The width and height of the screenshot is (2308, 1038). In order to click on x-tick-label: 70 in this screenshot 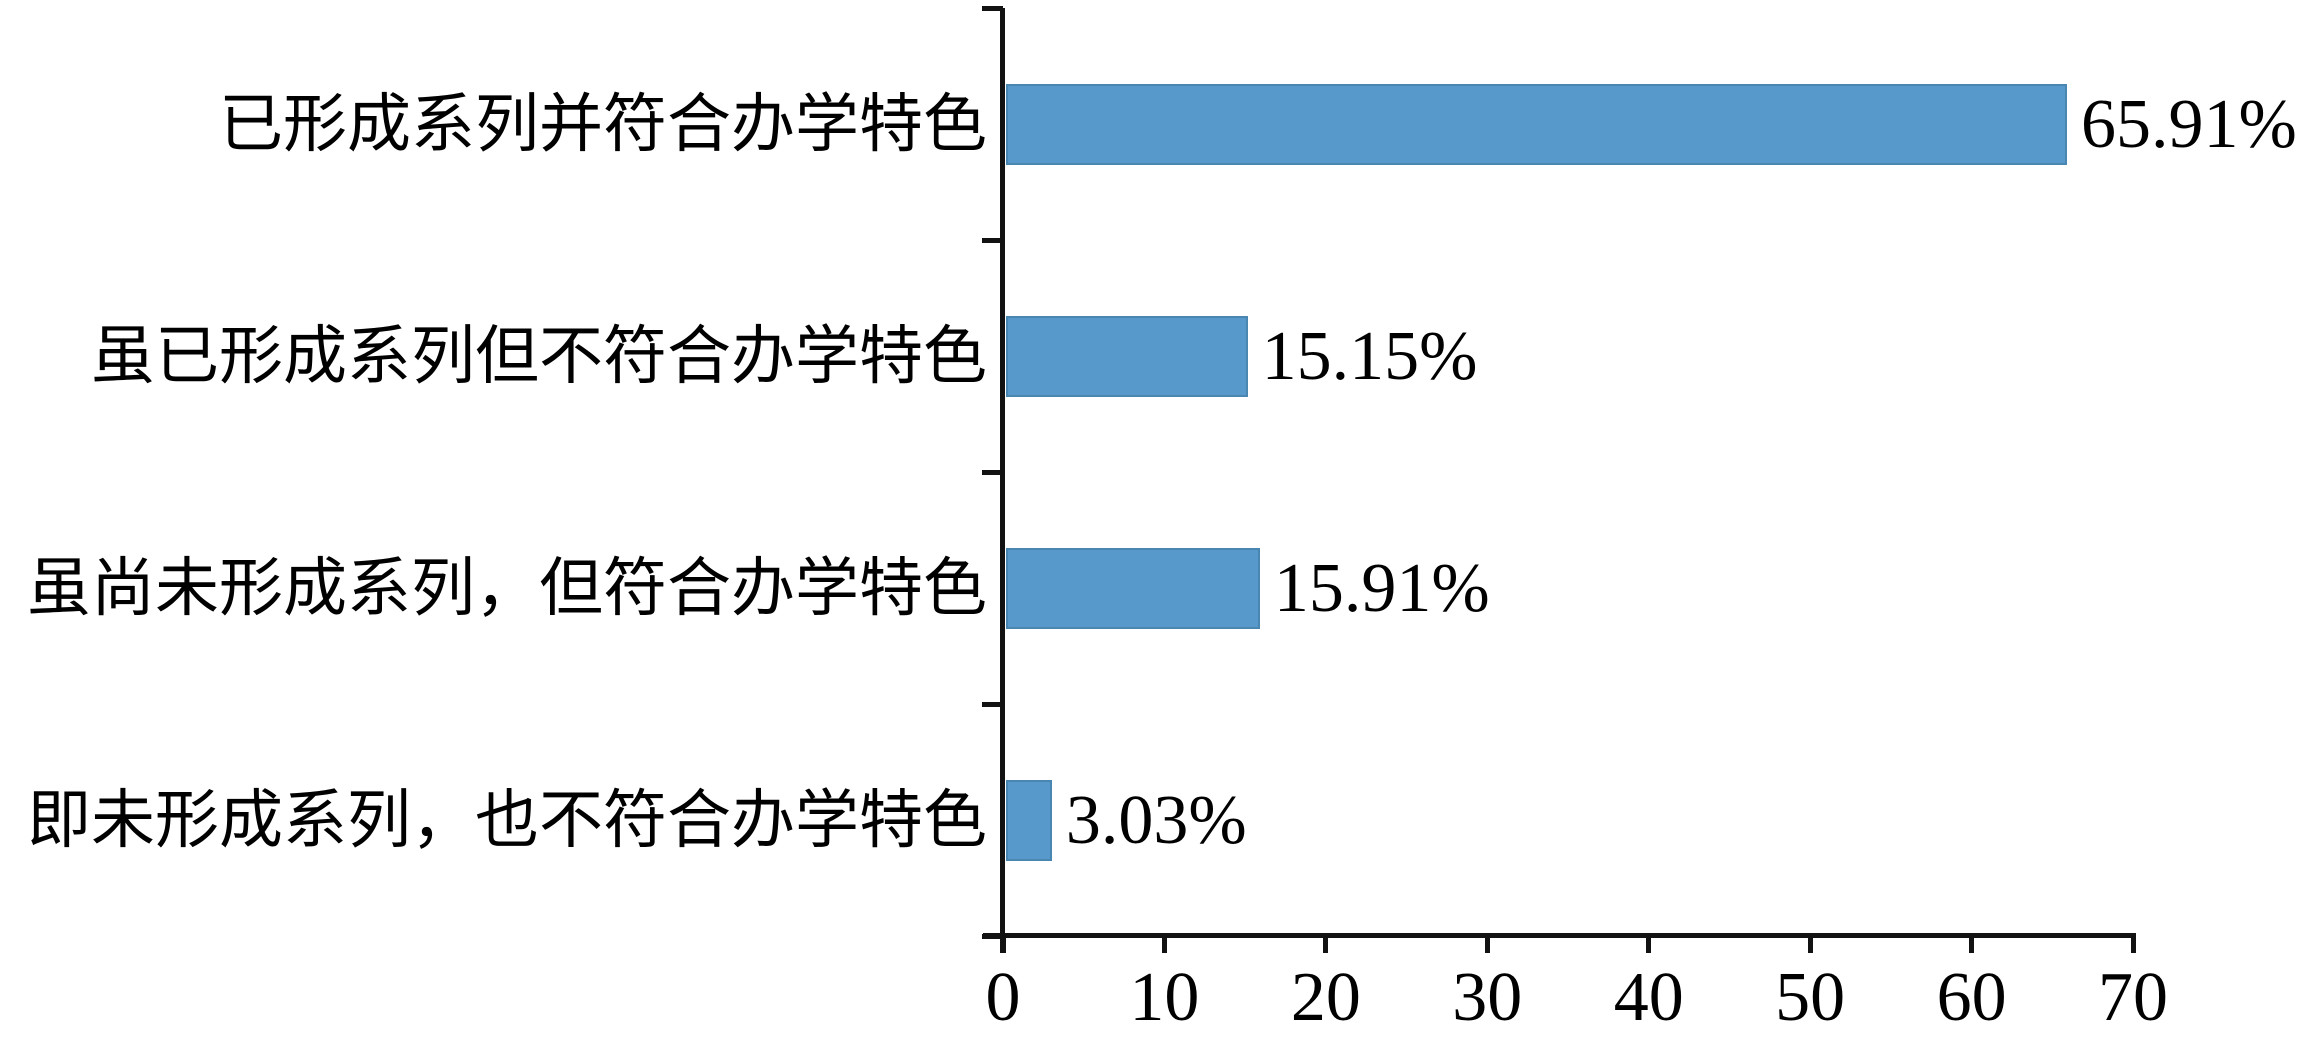, I will do `click(2133, 997)`.